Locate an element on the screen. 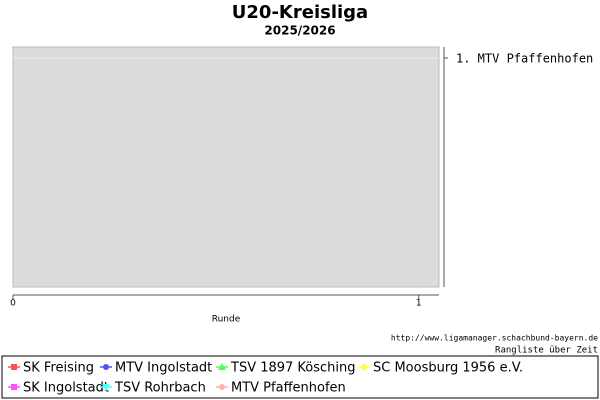  legend-label: TSV Rohrbach is located at coordinates (160, 388).